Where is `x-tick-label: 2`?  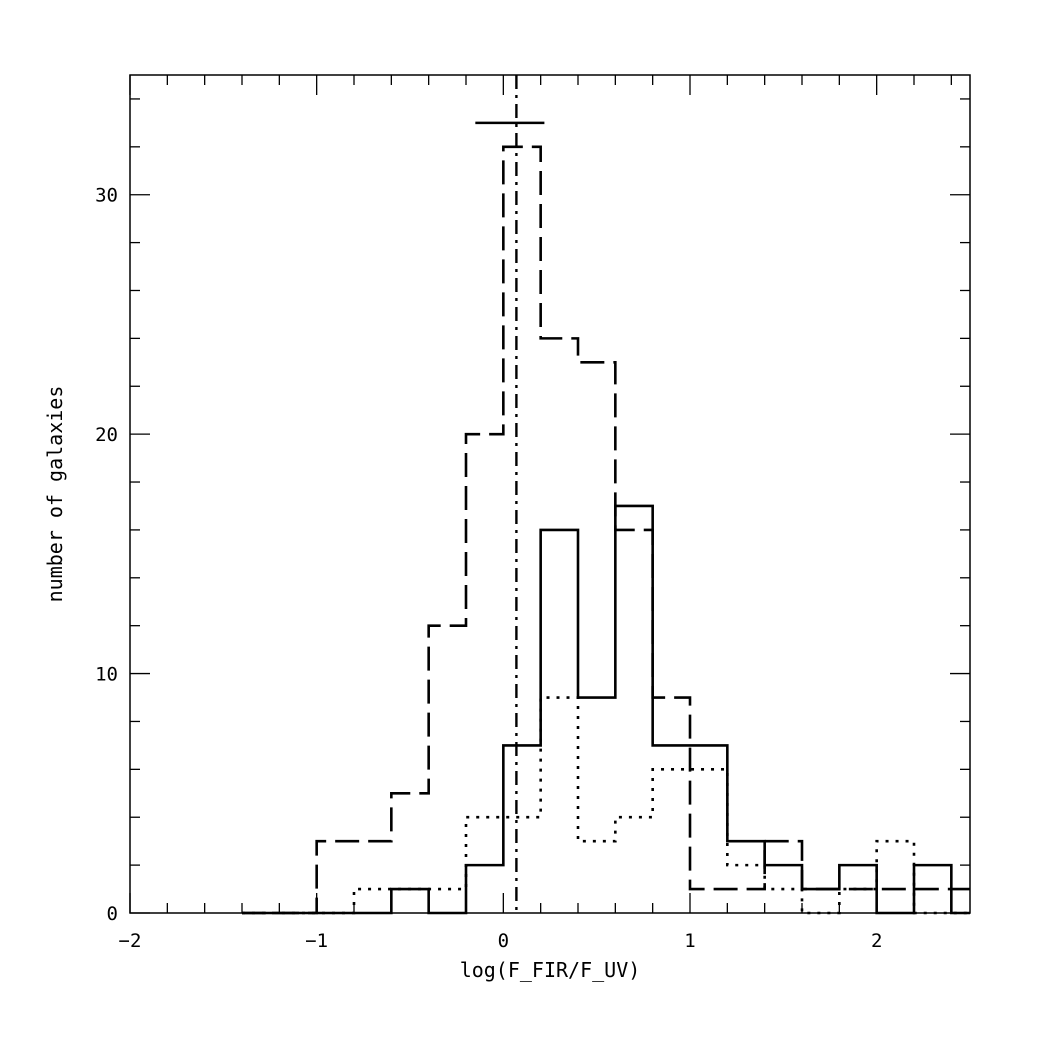 x-tick-label: 2 is located at coordinates (876, 941).